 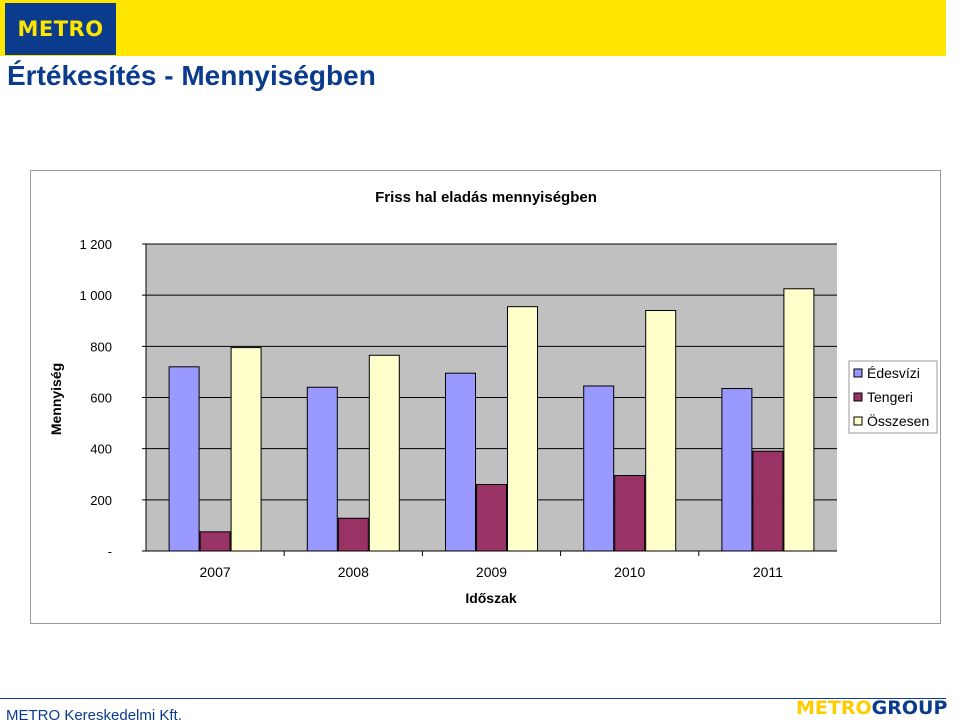 What do you see at coordinates (834, 708) in the screenshot?
I see `metro-group-logo-metro: METRO` at bounding box center [834, 708].